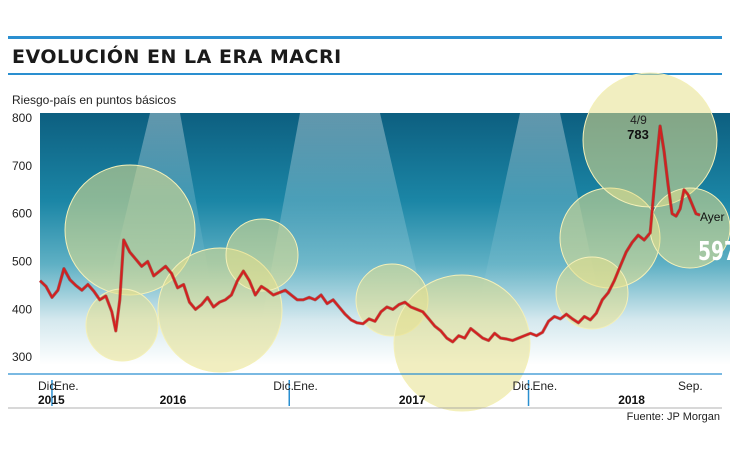 The height and width of the screenshot is (460, 730). What do you see at coordinates (94, 100) in the screenshot?
I see `y-axis-title: Riesgo-país en puntos básicos` at bounding box center [94, 100].